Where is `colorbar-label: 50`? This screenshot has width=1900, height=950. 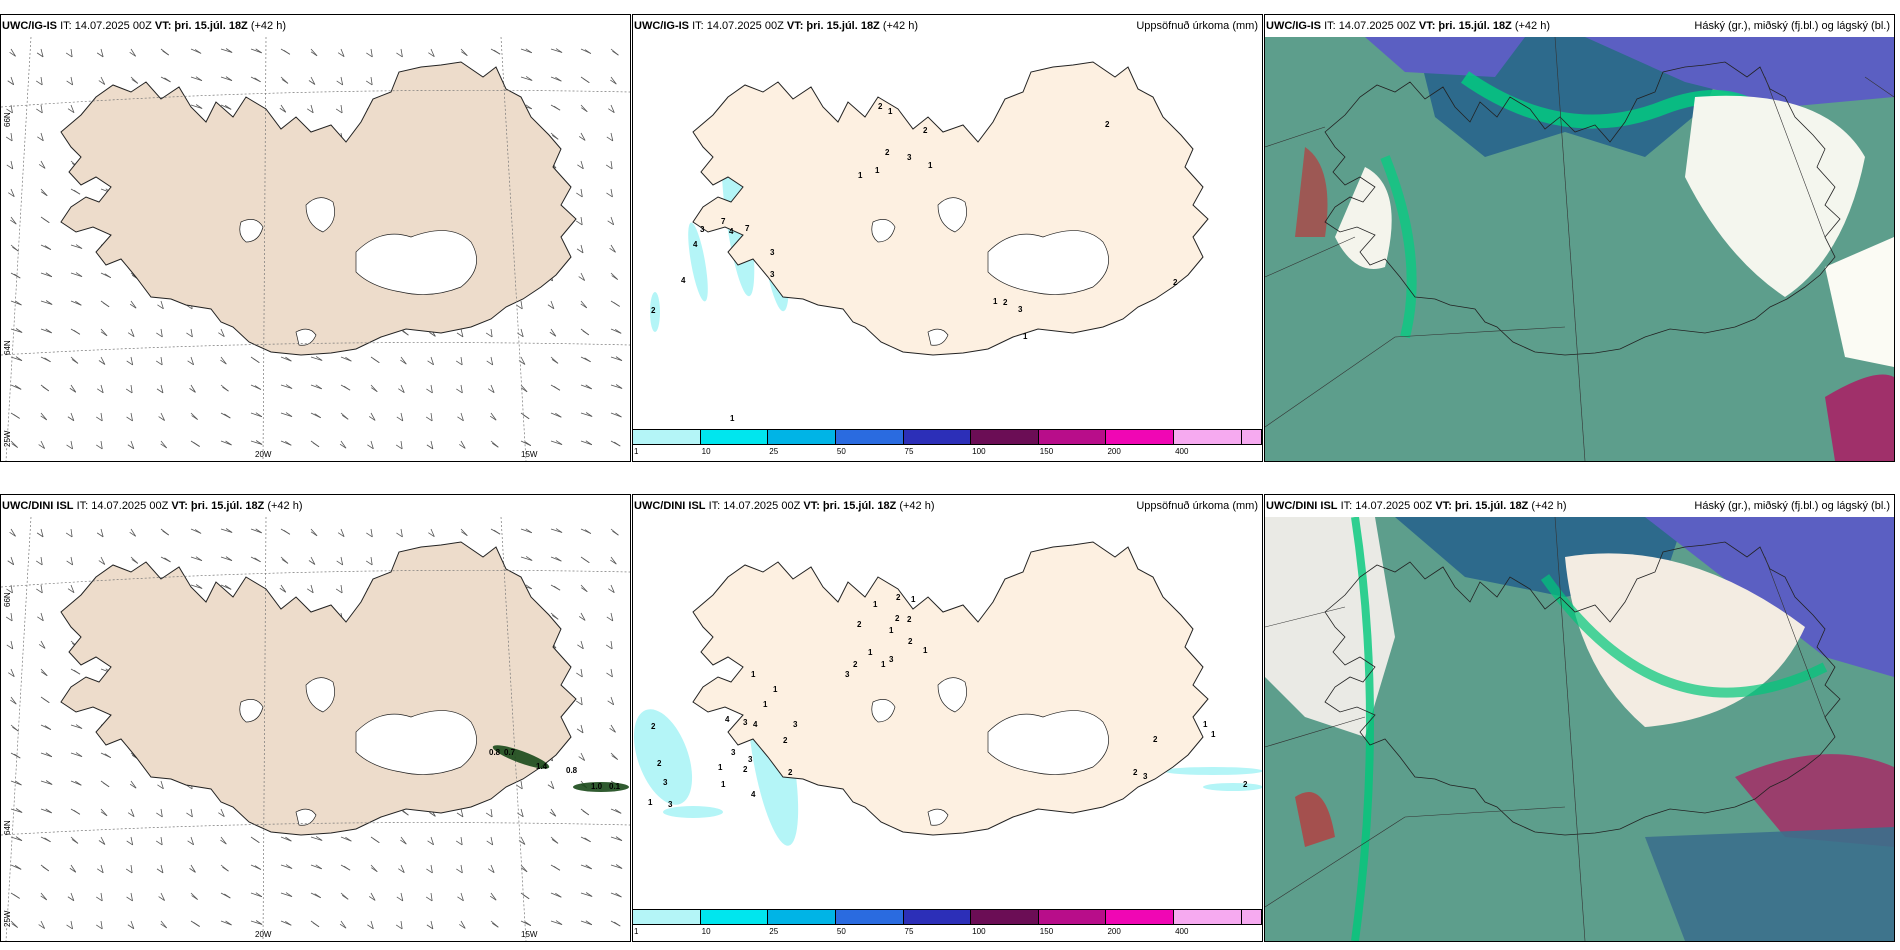
colorbar-label: 50 is located at coordinates (841, 451).